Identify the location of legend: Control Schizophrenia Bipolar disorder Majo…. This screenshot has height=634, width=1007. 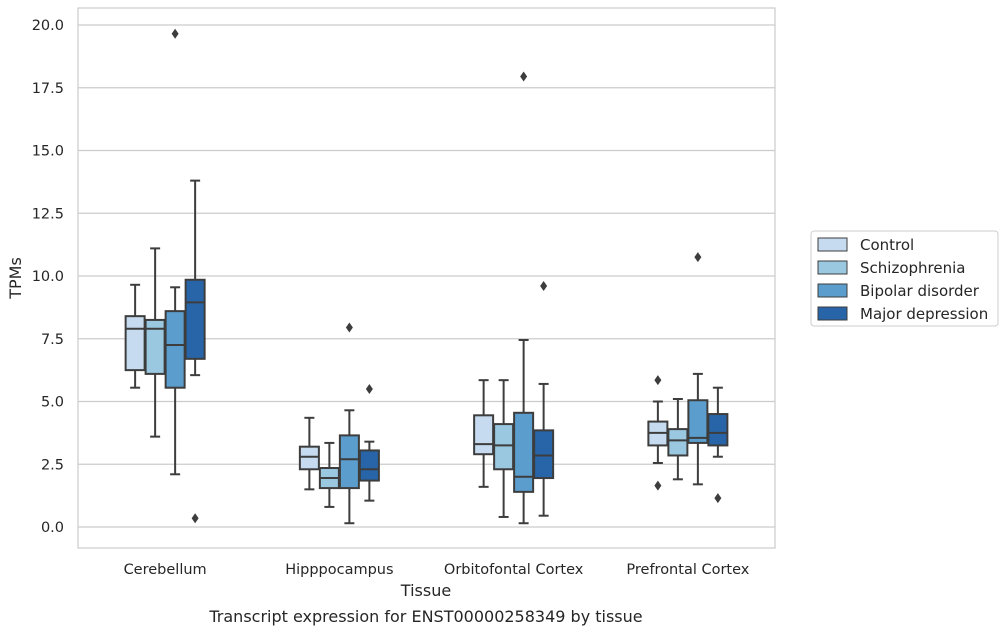
(904, 278).